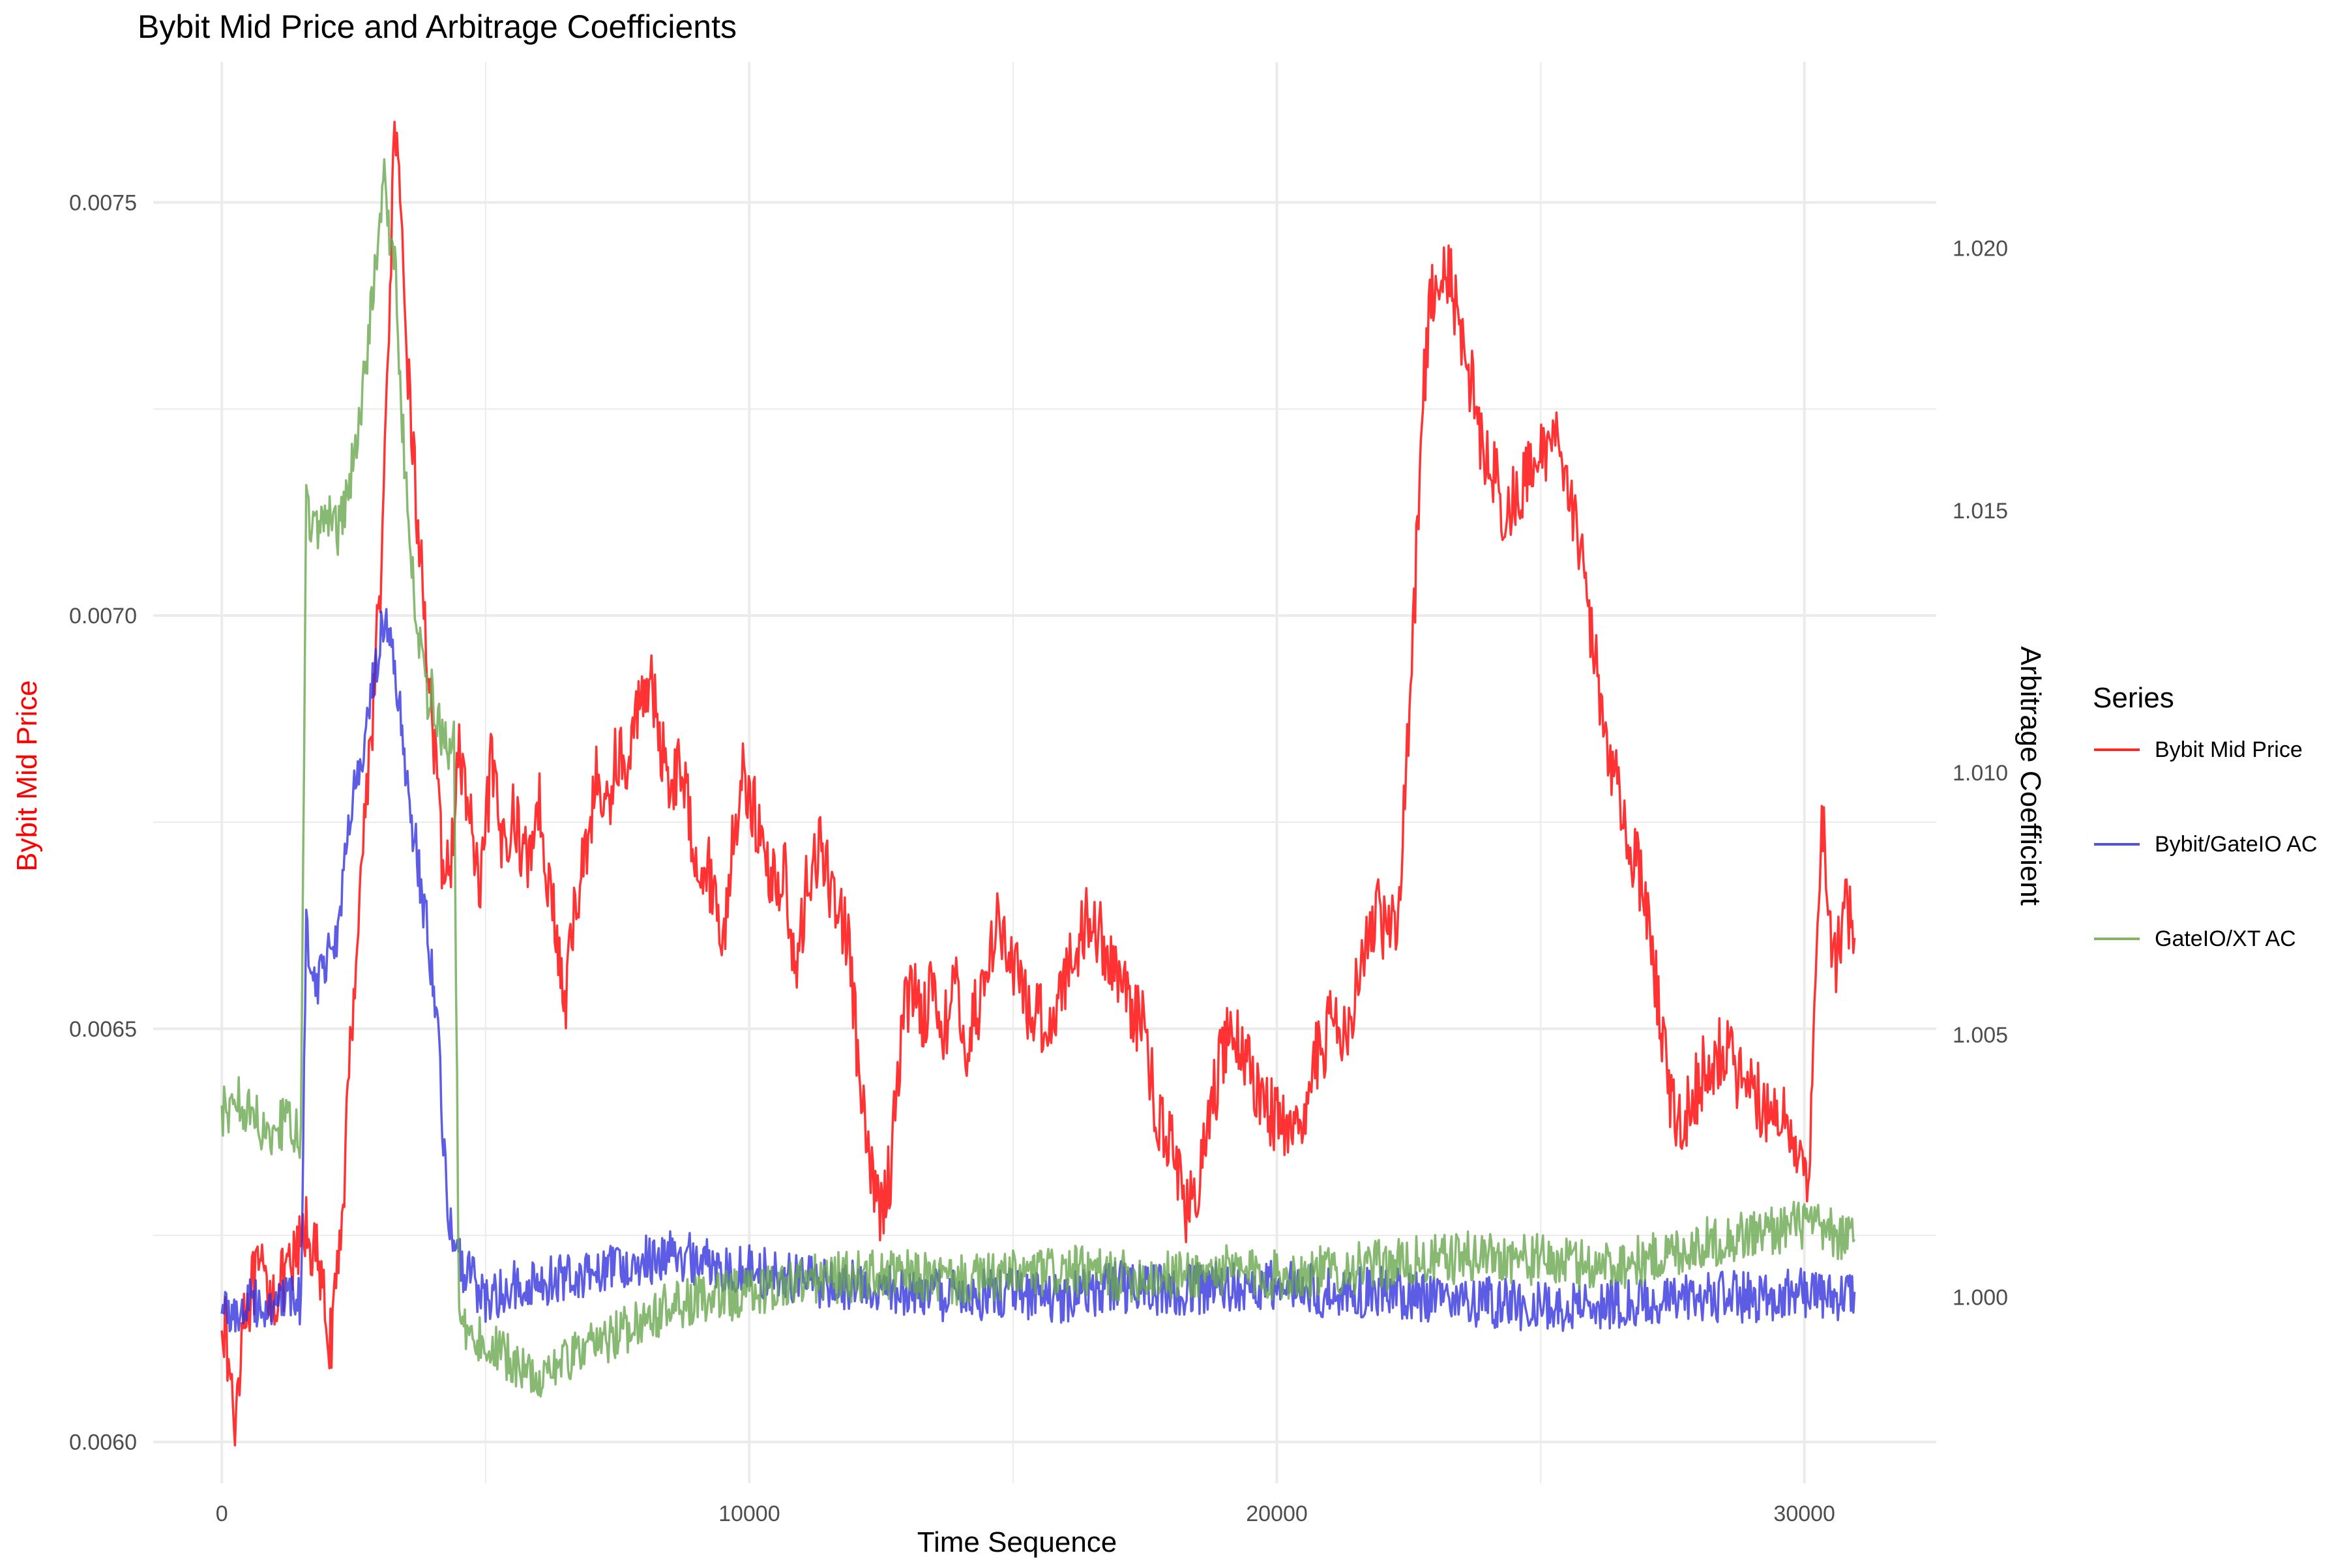  What do you see at coordinates (103, 203) in the screenshot?
I see `left-tick-label: 0.0075` at bounding box center [103, 203].